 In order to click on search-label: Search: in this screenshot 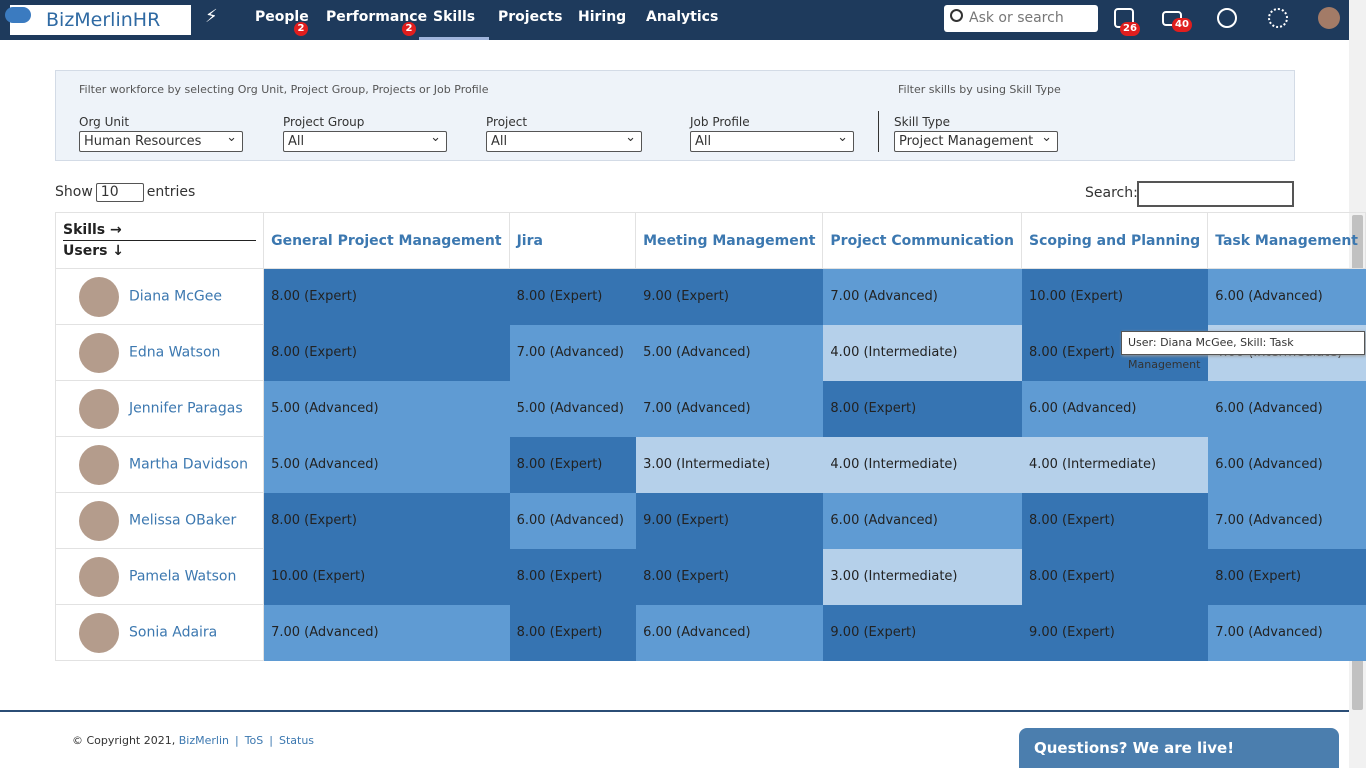, I will do `click(1111, 193)`.